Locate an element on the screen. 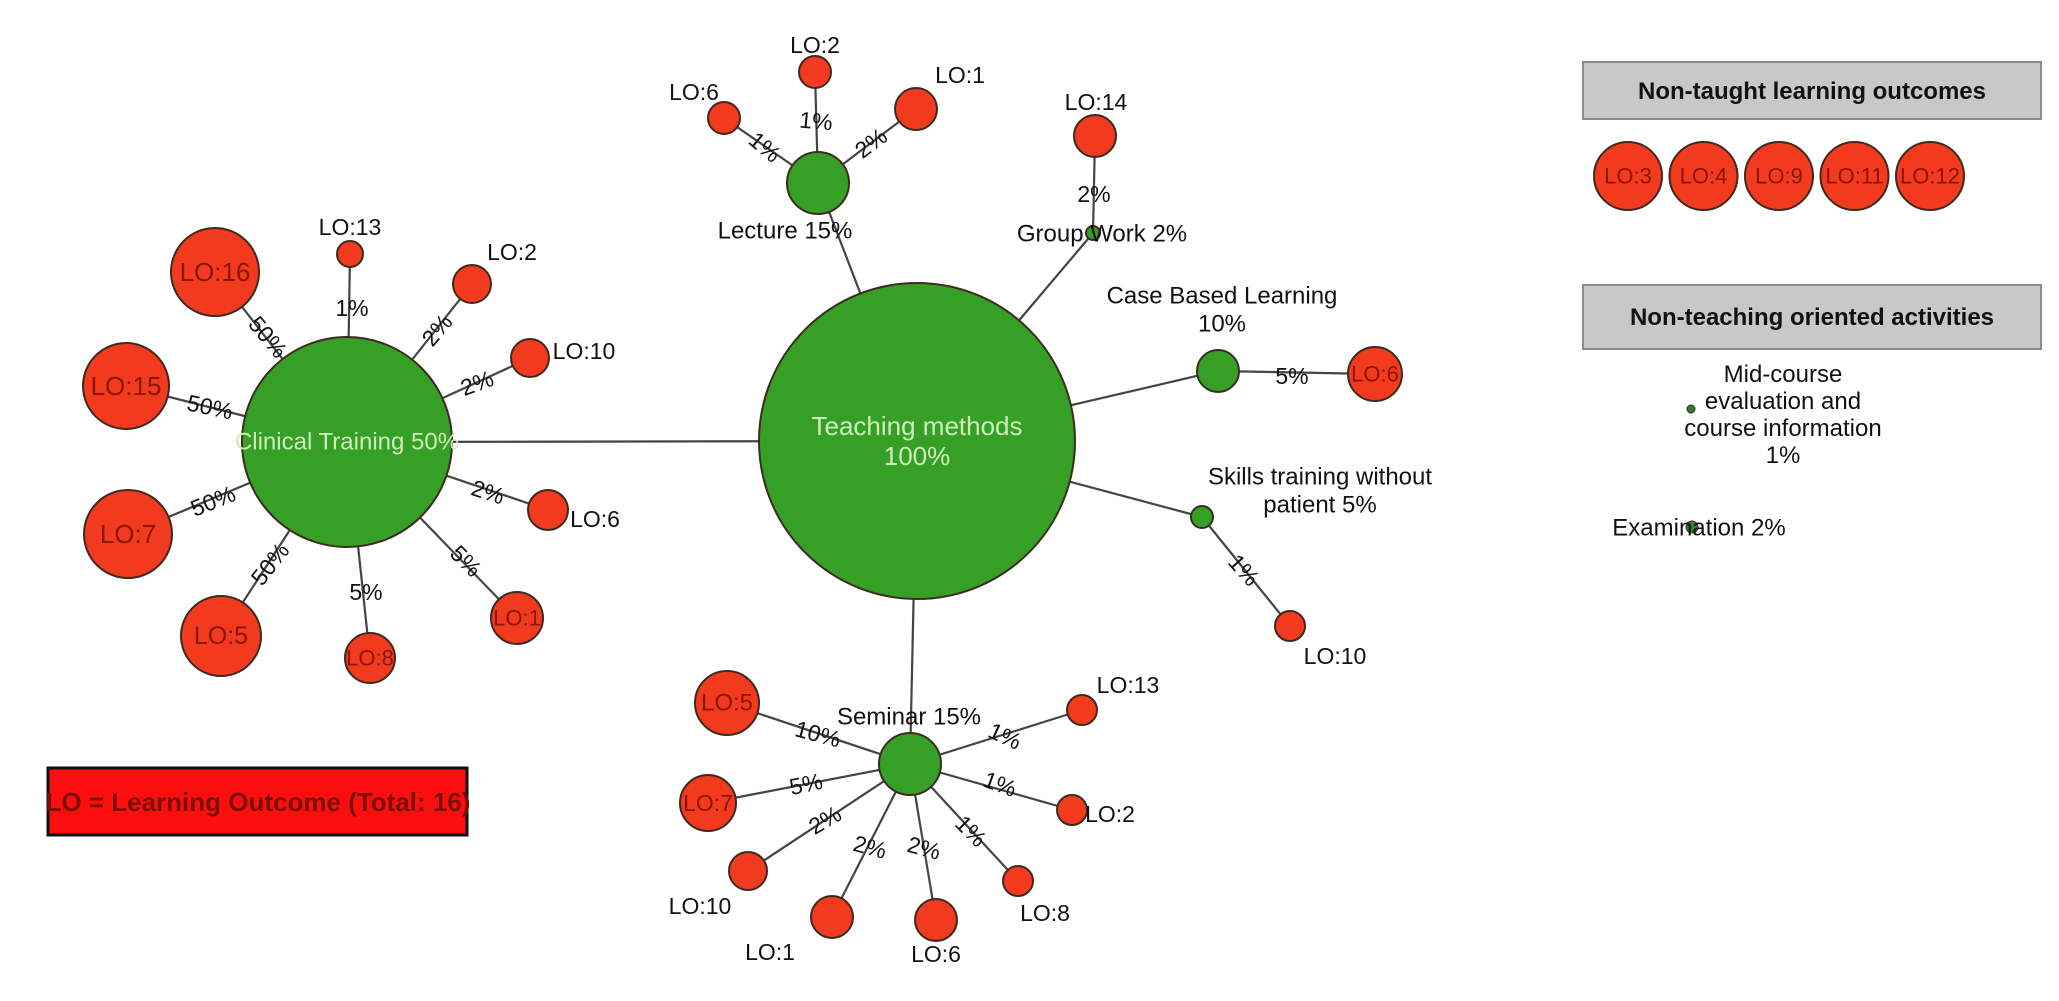  node-skills is located at coordinates (1202, 517).